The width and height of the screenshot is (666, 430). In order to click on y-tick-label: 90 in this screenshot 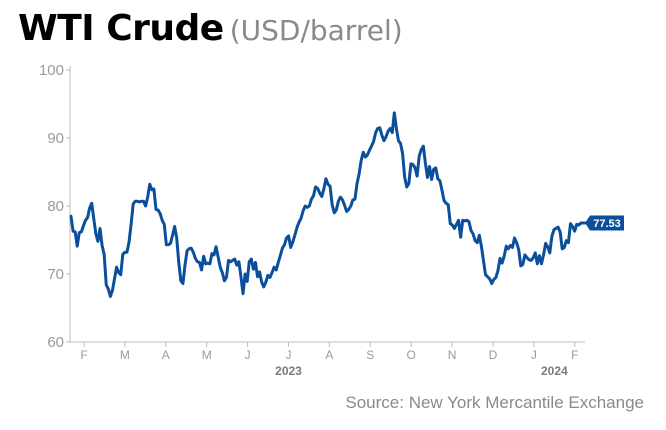, I will do `click(55, 138)`.